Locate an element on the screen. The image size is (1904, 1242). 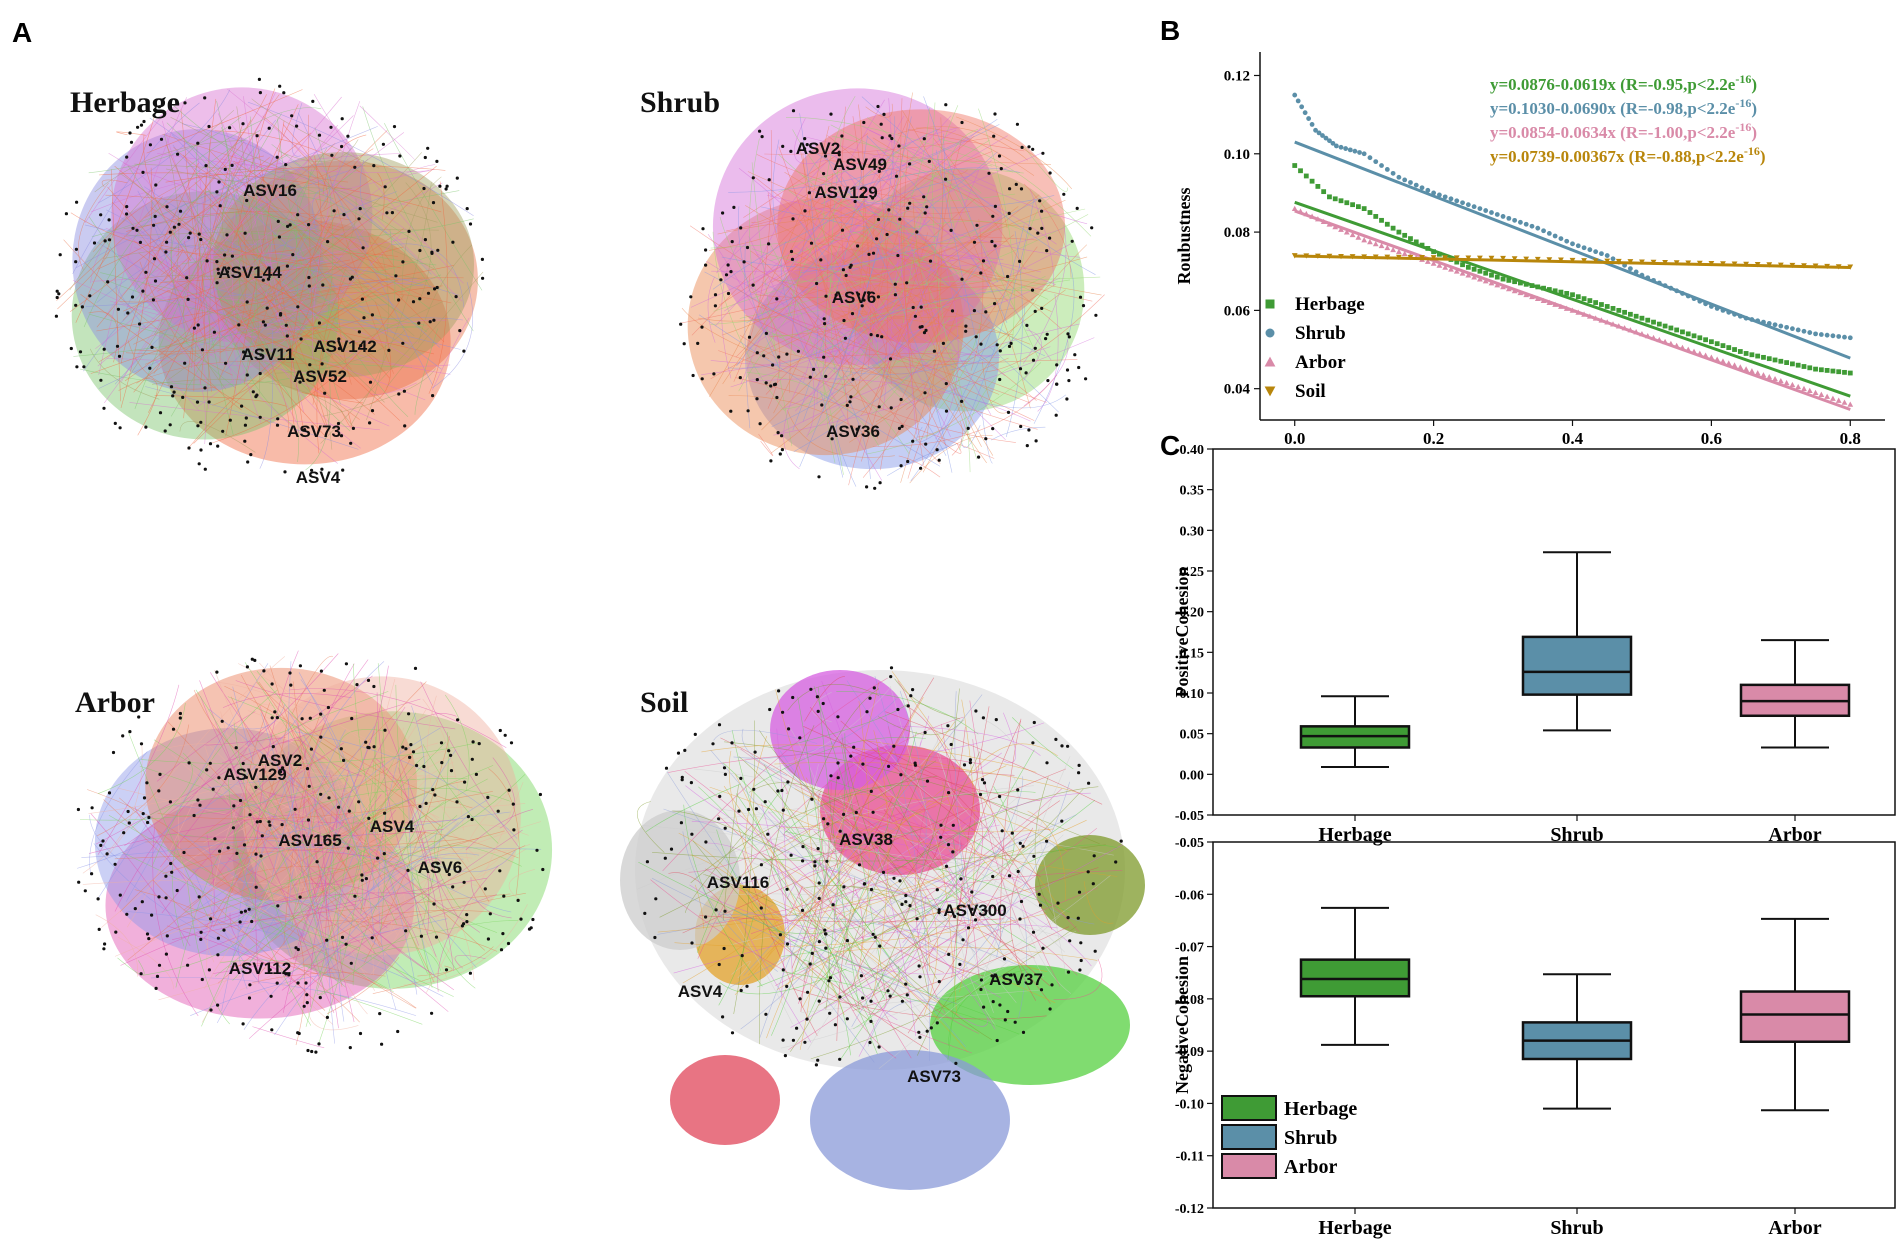
x-tick-label: Arbor is located at coordinates (1794, 835).